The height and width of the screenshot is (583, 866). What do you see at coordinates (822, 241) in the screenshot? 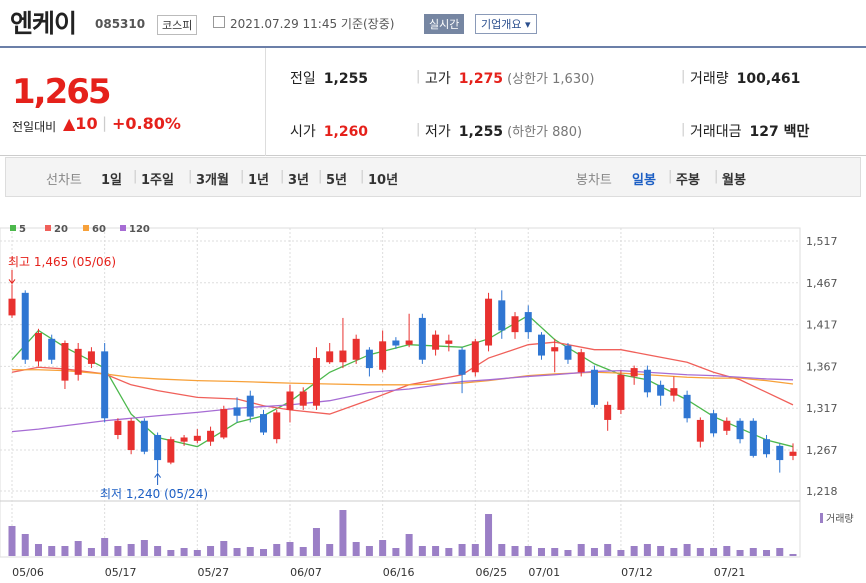
I see `y-tick-label: 1,517` at bounding box center [822, 241].